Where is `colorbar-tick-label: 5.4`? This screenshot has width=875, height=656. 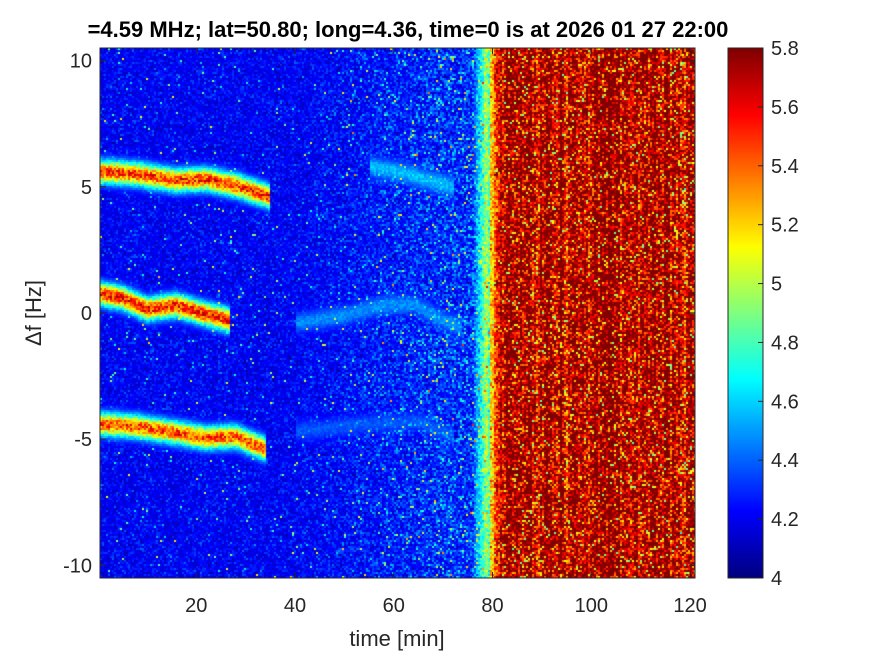 colorbar-tick-label: 5.4 is located at coordinates (785, 167).